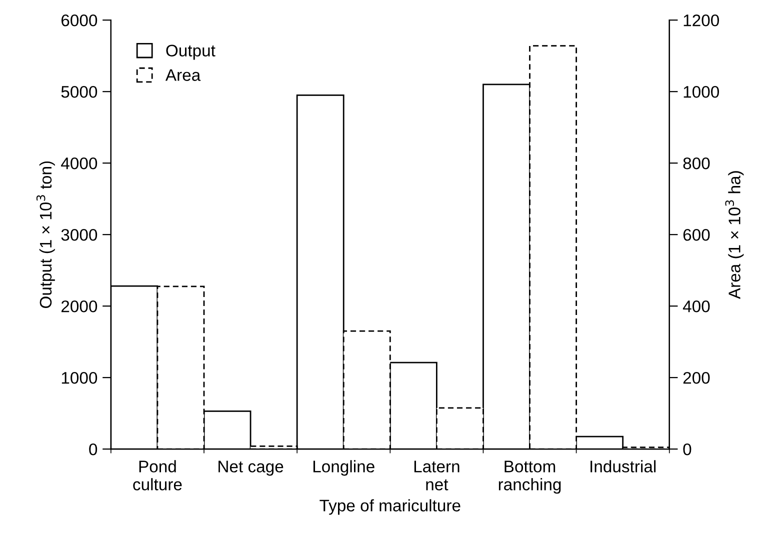  What do you see at coordinates (687, 449) in the screenshot?
I see `y2-tick-label: 0` at bounding box center [687, 449].